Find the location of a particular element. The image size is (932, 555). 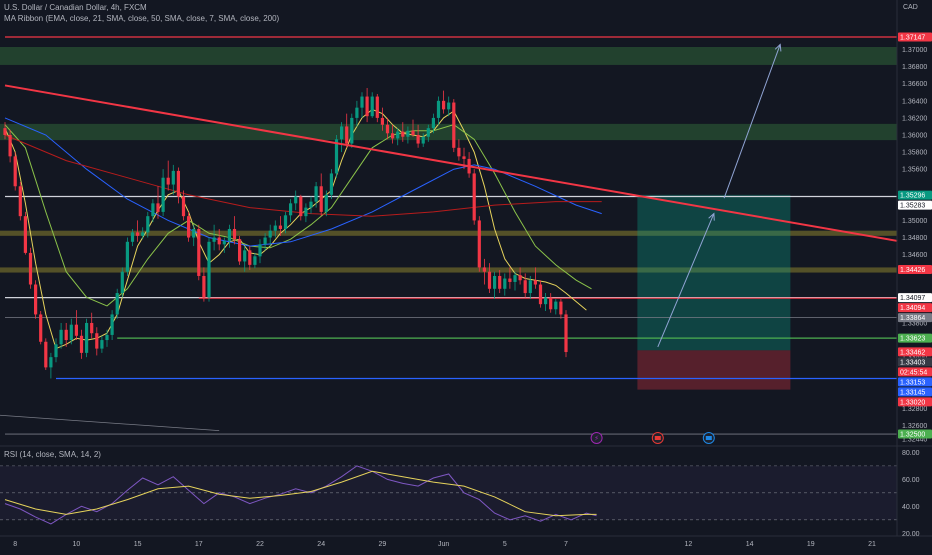

time-tick-label: 19 is located at coordinates (811, 544).